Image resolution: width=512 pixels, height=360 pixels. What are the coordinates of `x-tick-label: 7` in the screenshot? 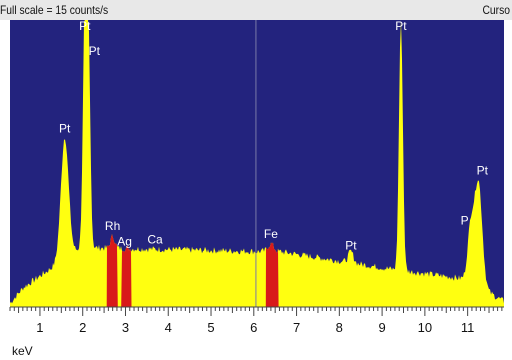 It's located at (296, 327).